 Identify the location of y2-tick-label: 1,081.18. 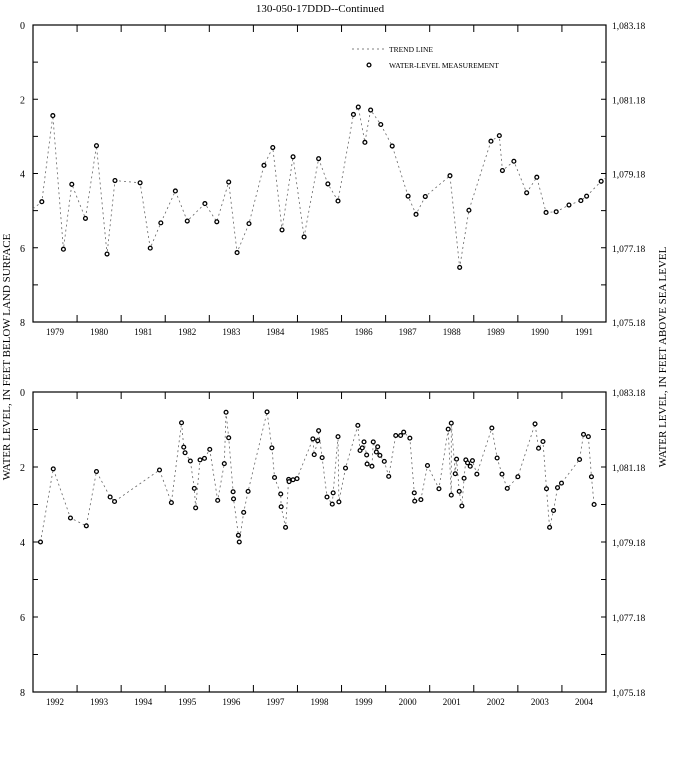
(629, 469).